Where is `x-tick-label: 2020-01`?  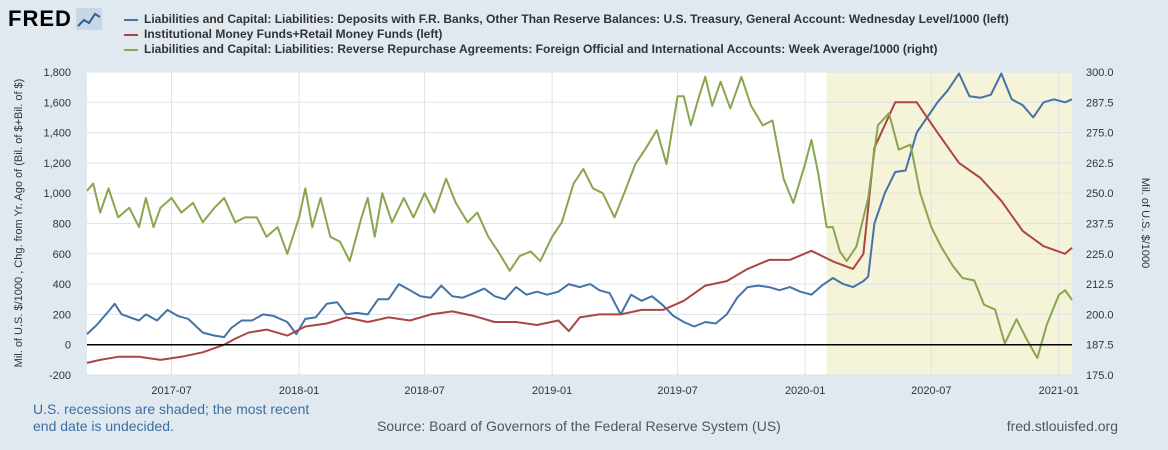 x-tick-label: 2020-01 is located at coordinates (805, 391).